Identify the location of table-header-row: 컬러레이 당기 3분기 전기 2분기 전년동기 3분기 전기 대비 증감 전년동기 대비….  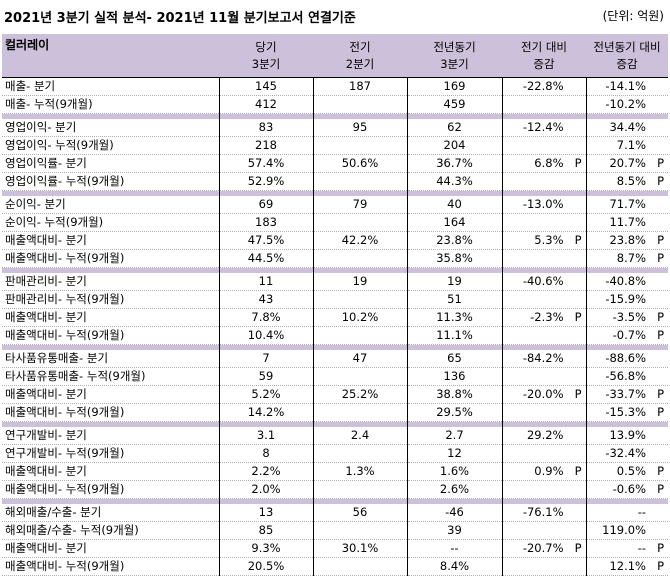
(335, 56).